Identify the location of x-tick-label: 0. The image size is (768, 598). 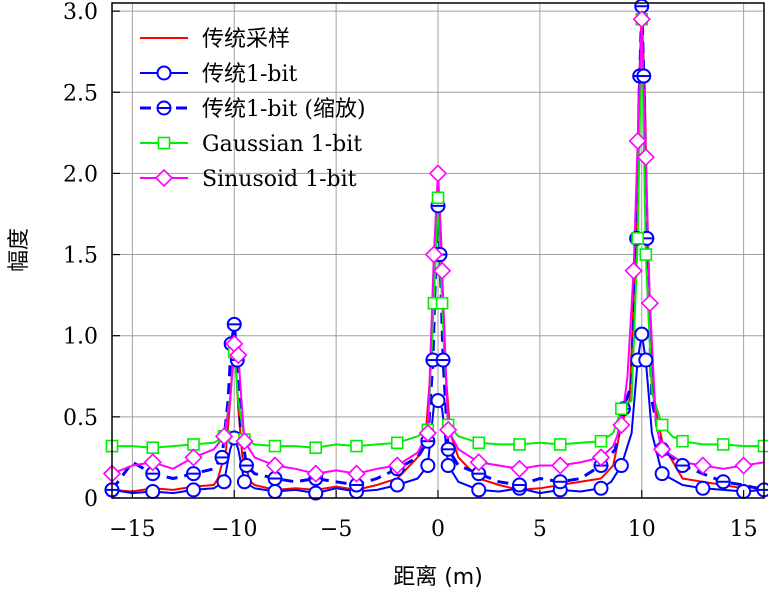
(438, 529).